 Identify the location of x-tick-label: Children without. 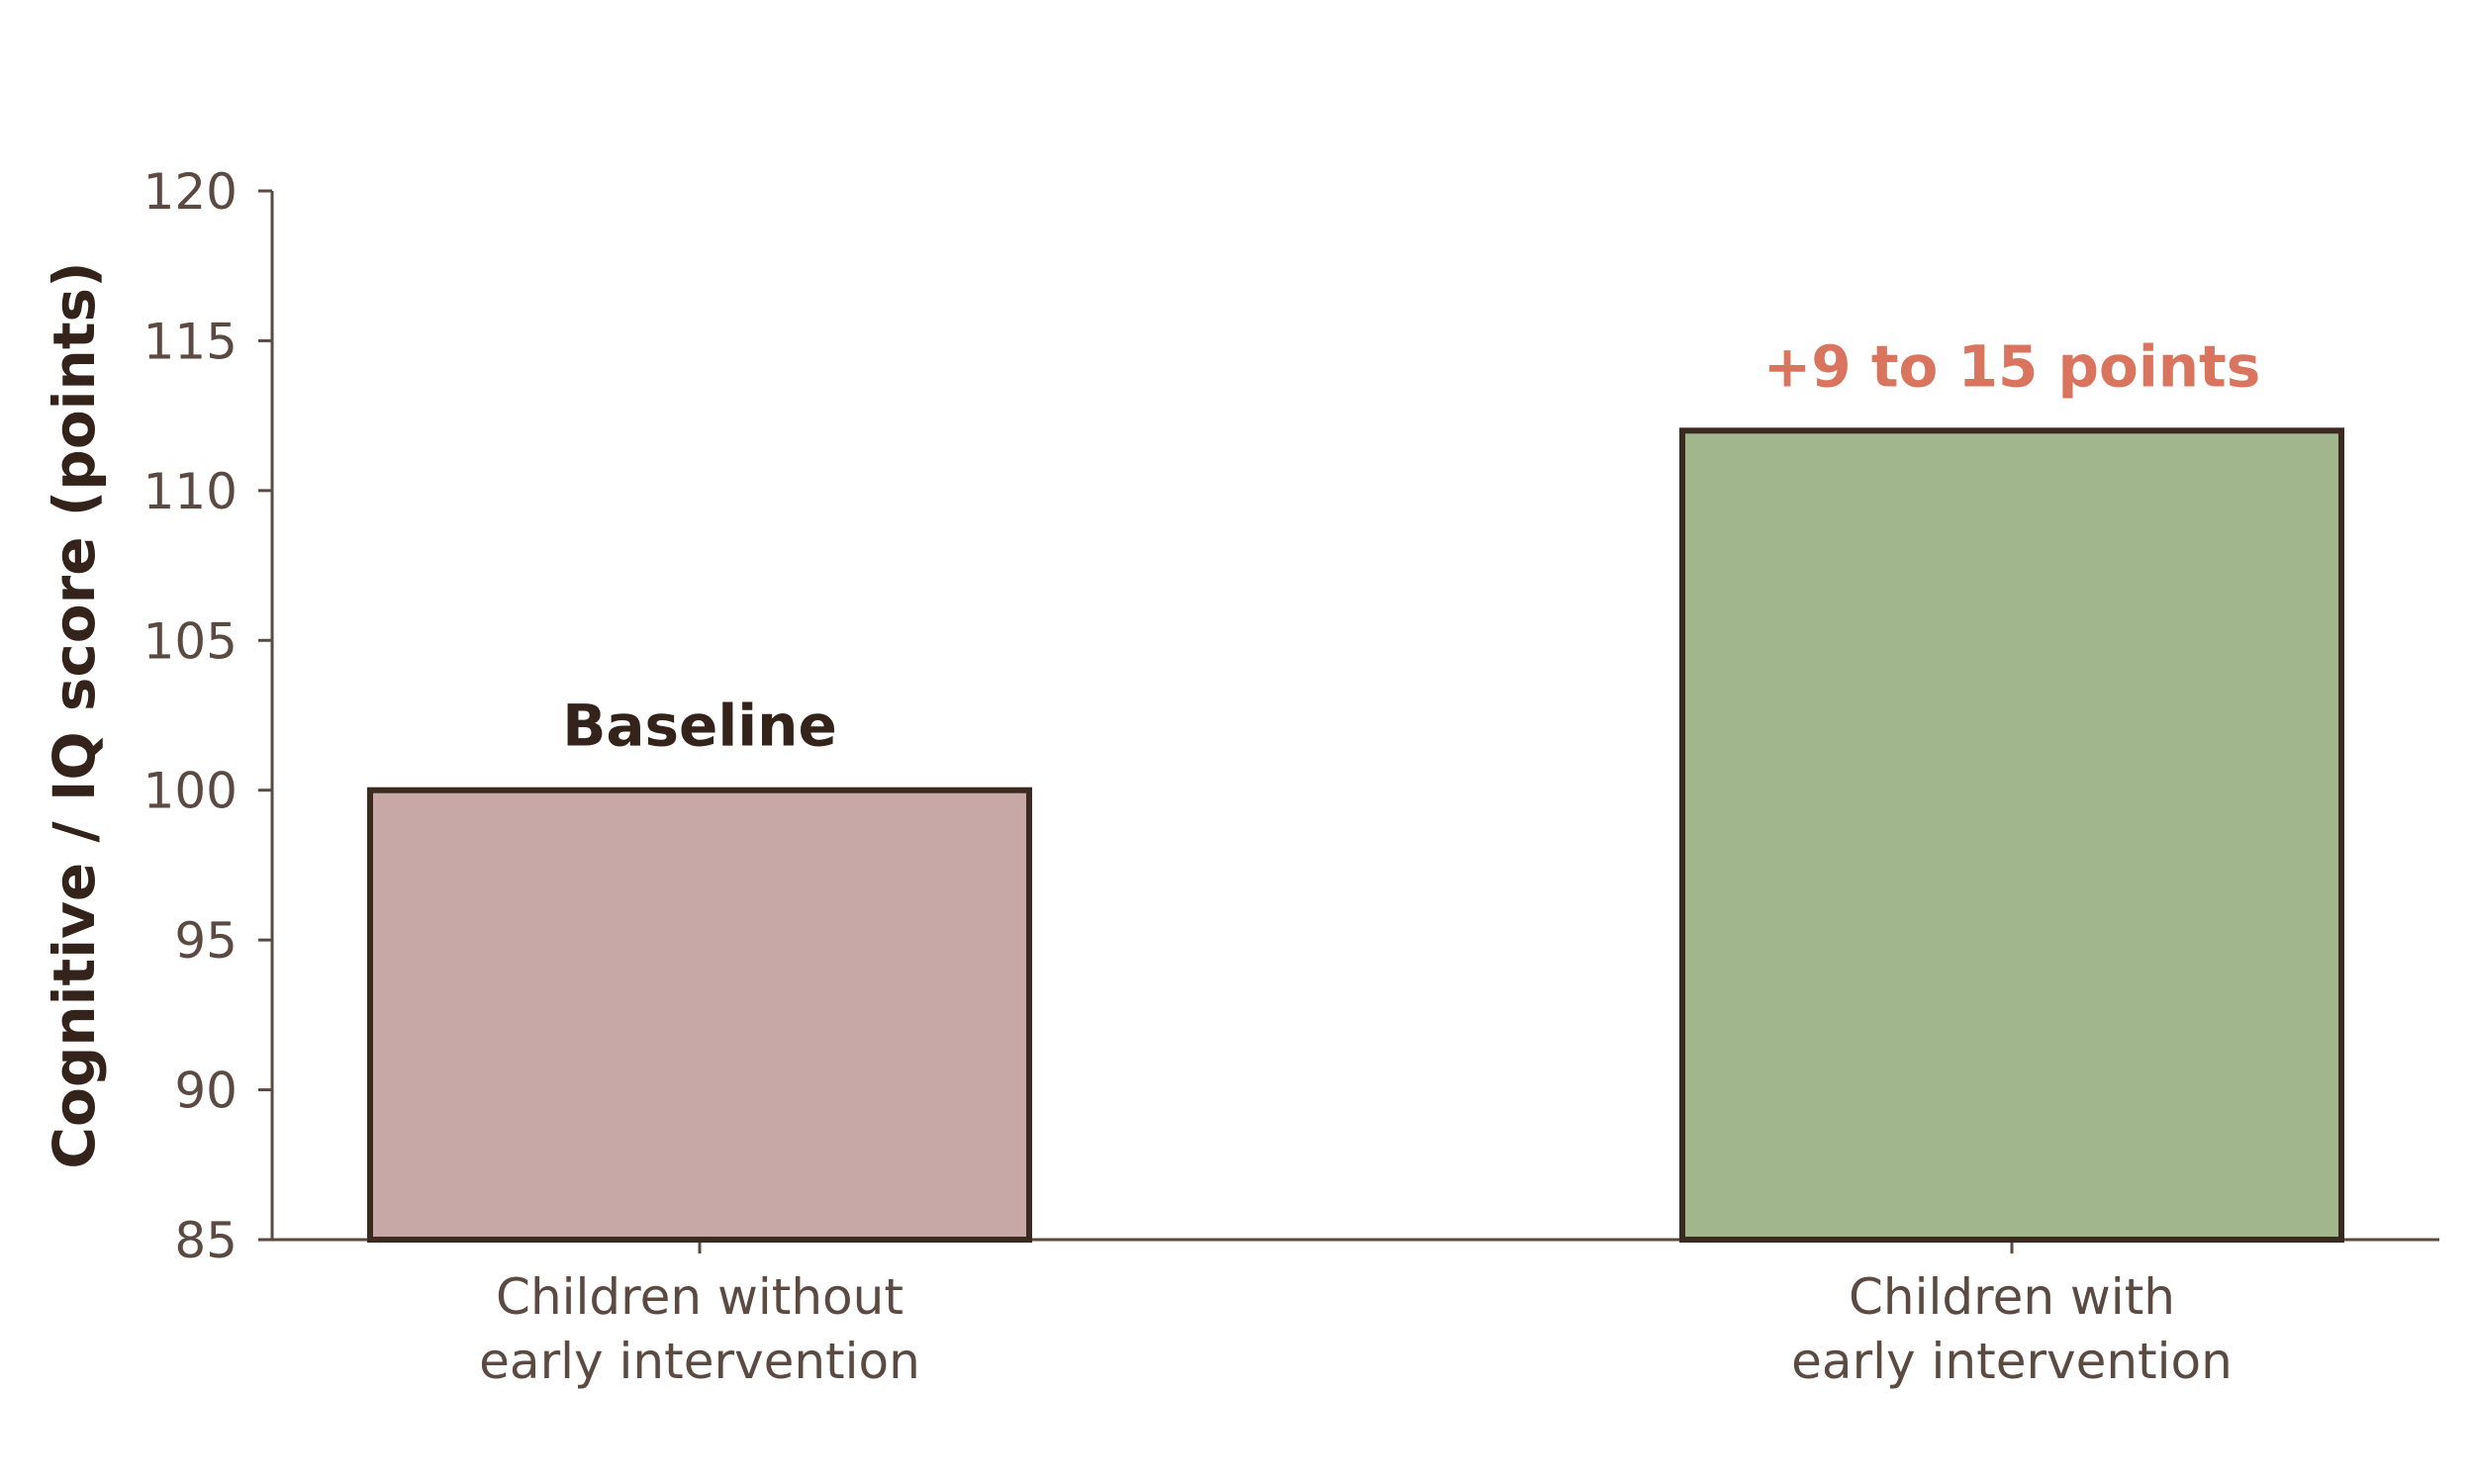
(700, 1297).